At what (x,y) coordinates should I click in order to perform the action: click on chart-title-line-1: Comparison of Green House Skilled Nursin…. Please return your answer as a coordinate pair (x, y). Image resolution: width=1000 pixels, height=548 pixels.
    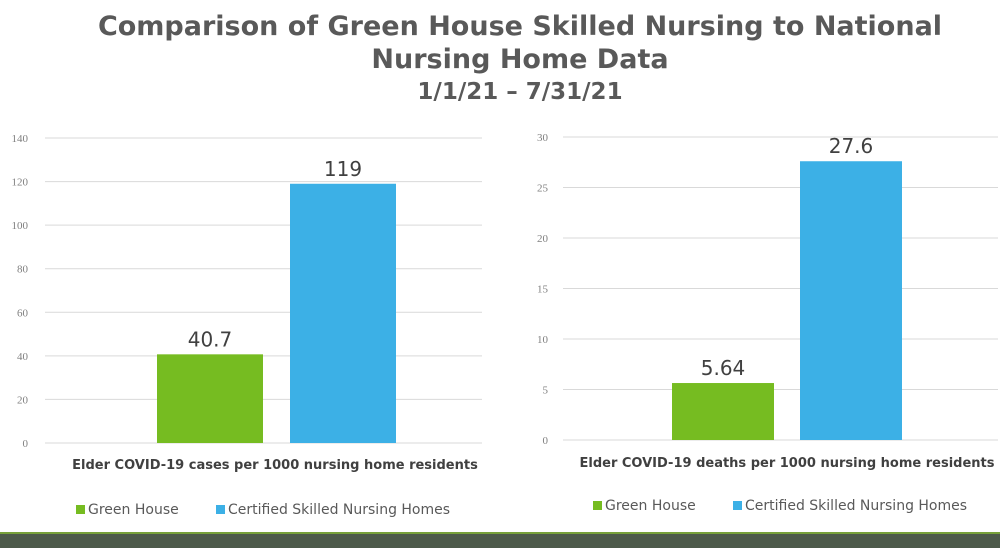
    Looking at the image, I should click on (520, 26).